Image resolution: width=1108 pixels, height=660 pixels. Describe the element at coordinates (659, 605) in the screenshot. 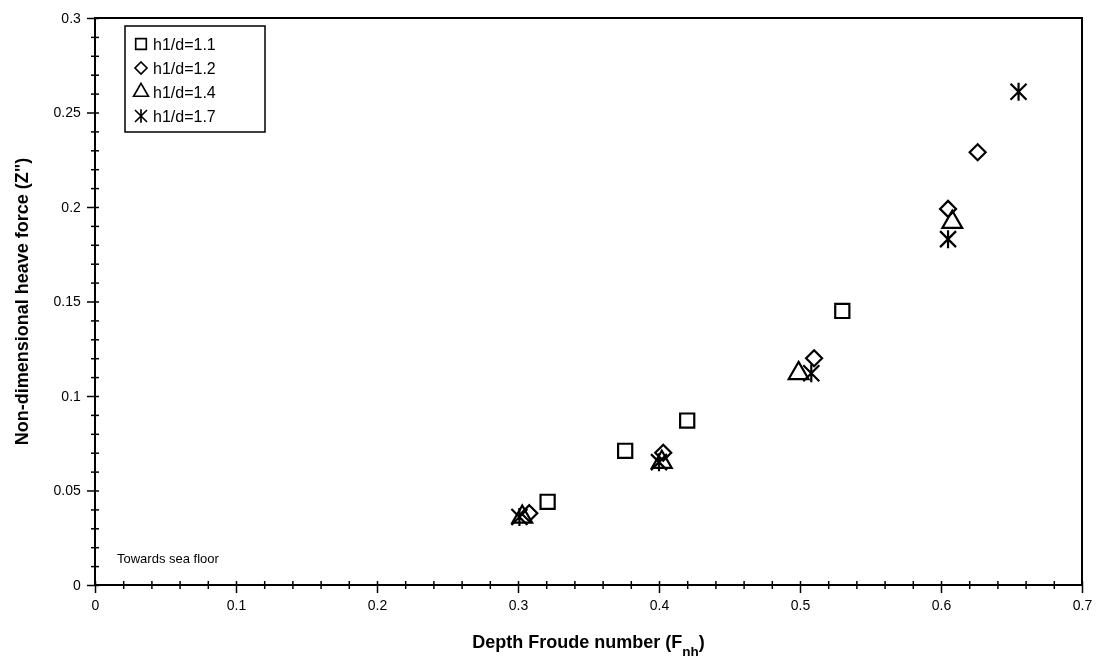

I see `x-tick-label: 0.4` at that location.